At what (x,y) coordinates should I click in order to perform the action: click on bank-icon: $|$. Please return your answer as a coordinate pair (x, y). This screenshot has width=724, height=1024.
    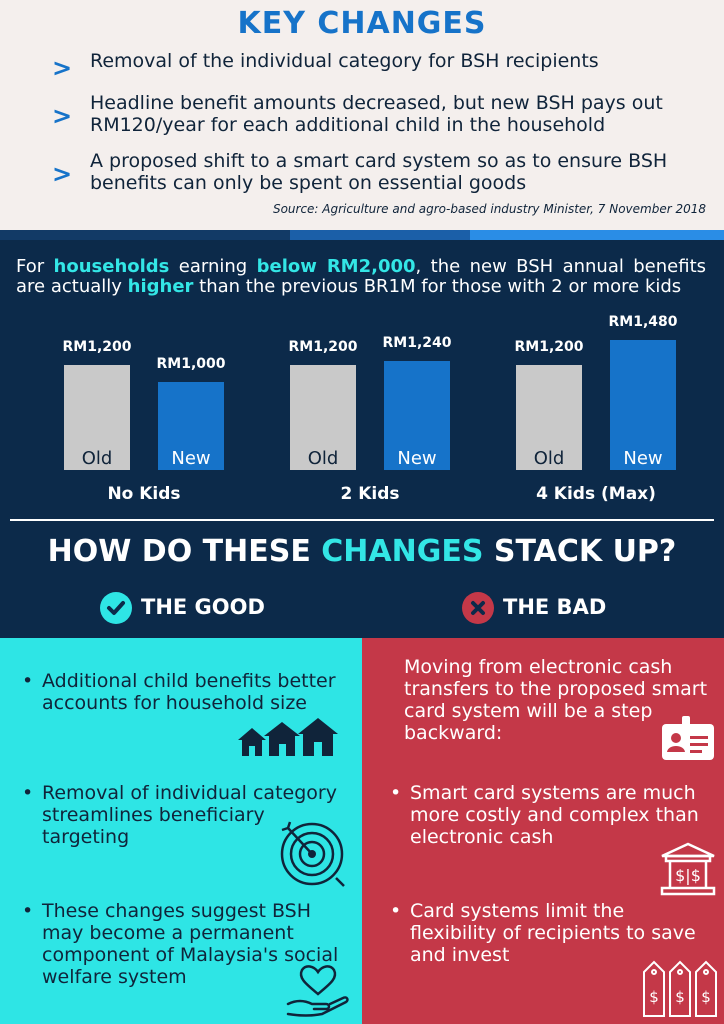
    Looking at the image, I should click on (688, 869).